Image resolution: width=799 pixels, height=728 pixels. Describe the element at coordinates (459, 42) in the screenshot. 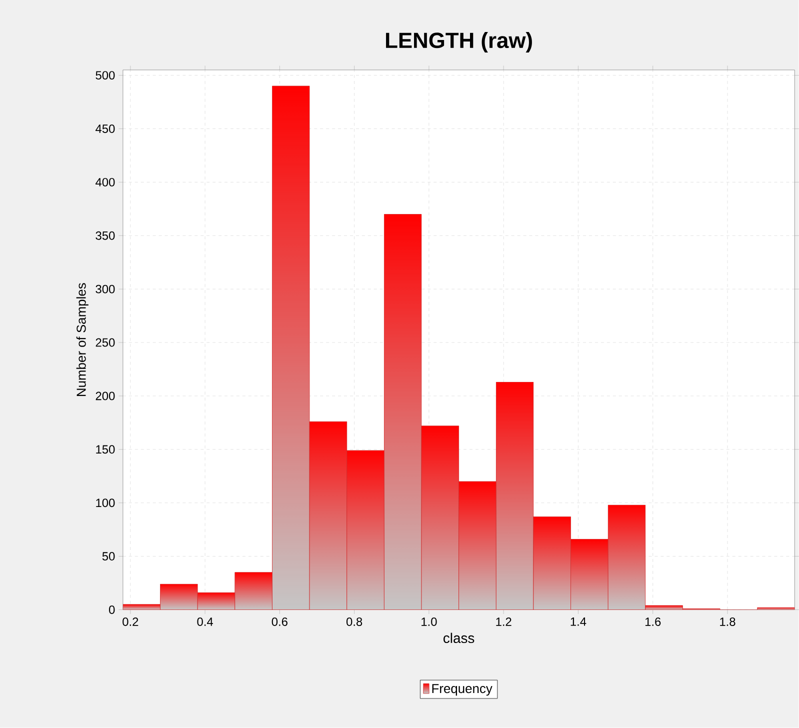

I see `chart-title: LENGTH (raw)` at that location.